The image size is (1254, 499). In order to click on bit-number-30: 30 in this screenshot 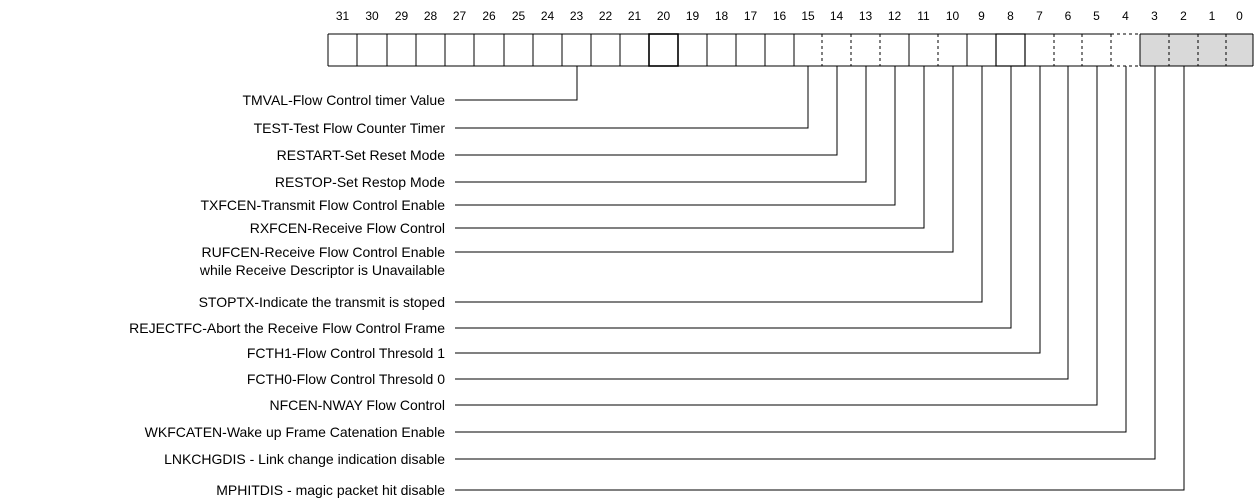, I will do `click(372, 16)`.